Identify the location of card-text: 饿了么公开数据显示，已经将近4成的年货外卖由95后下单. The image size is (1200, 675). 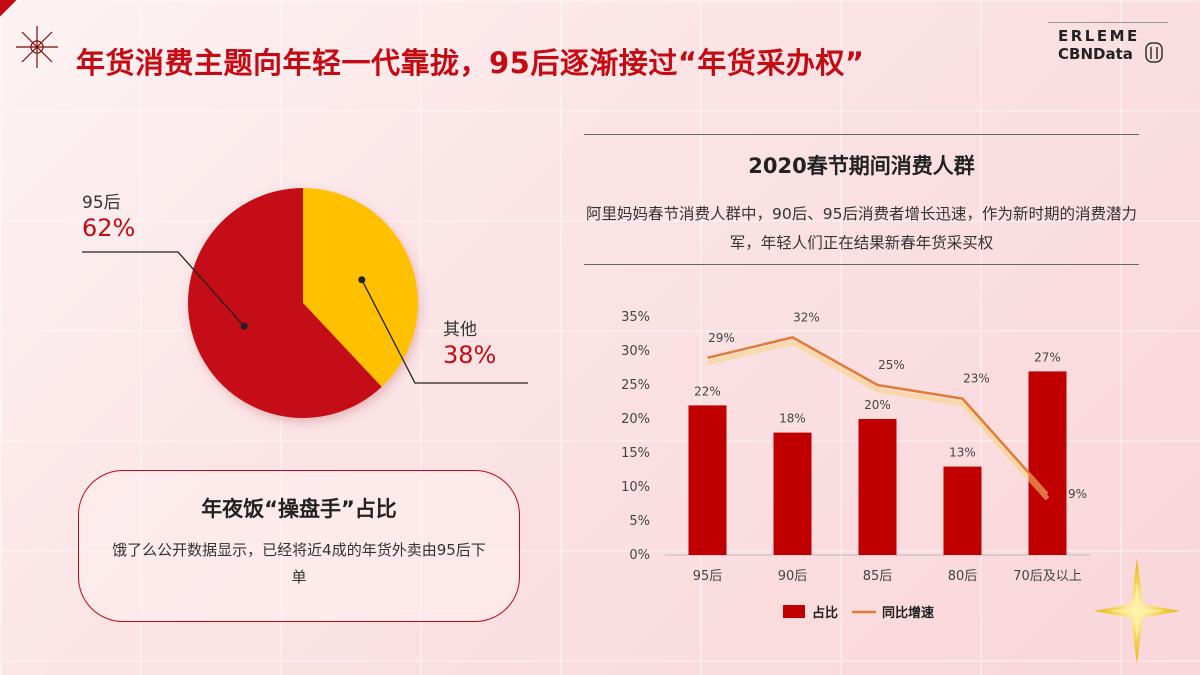
(299, 563).